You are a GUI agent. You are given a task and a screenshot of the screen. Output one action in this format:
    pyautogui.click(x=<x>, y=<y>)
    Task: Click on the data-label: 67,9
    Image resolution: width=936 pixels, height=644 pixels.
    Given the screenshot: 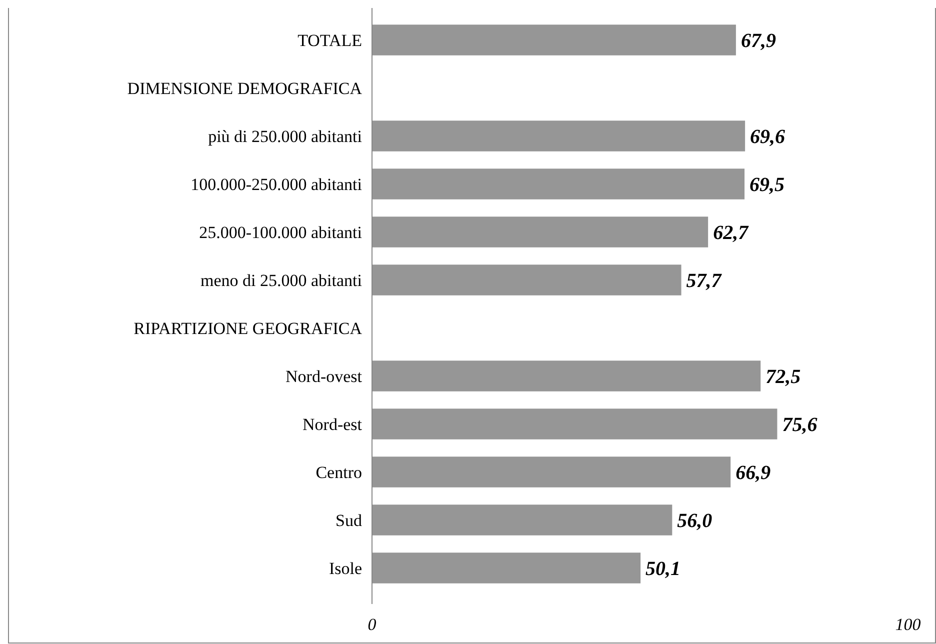 What is the action you would take?
    pyautogui.click(x=758, y=41)
    